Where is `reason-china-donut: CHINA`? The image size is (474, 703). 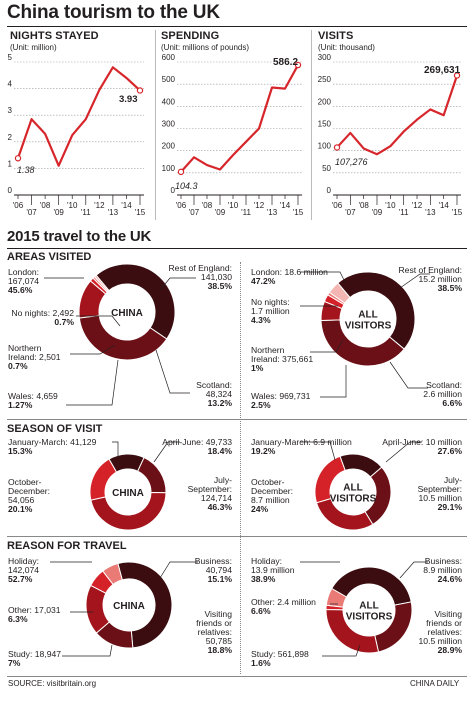
reason-china-donut: CHINA is located at coordinates (129, 605).